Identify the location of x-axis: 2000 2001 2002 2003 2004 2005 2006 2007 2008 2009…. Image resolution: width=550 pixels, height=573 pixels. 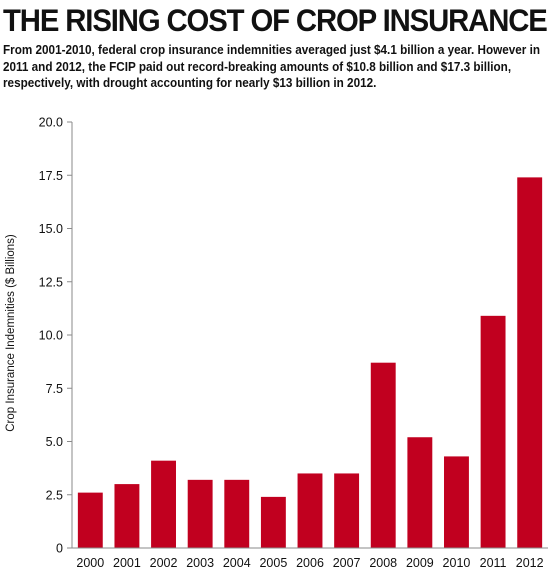
(310, 558).